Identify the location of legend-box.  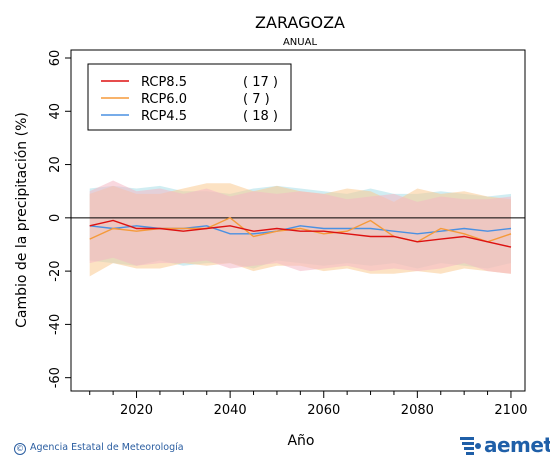
(189, 97).